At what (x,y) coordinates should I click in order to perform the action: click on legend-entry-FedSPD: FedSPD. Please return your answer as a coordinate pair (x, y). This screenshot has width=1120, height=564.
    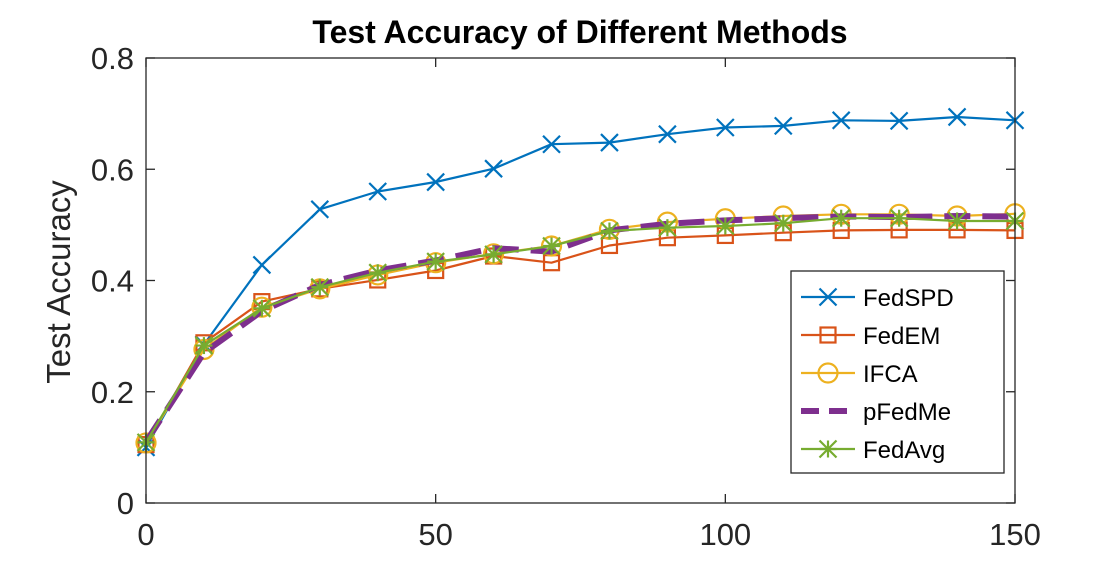
    Looking at the image, I should click on (877, 298).